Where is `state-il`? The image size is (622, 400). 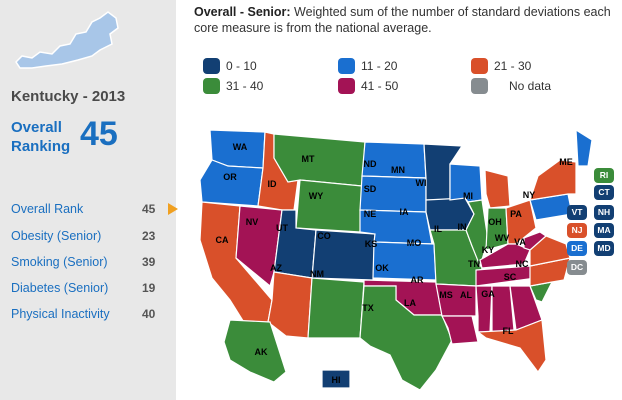
state-il is located at coordinates (477, 233).